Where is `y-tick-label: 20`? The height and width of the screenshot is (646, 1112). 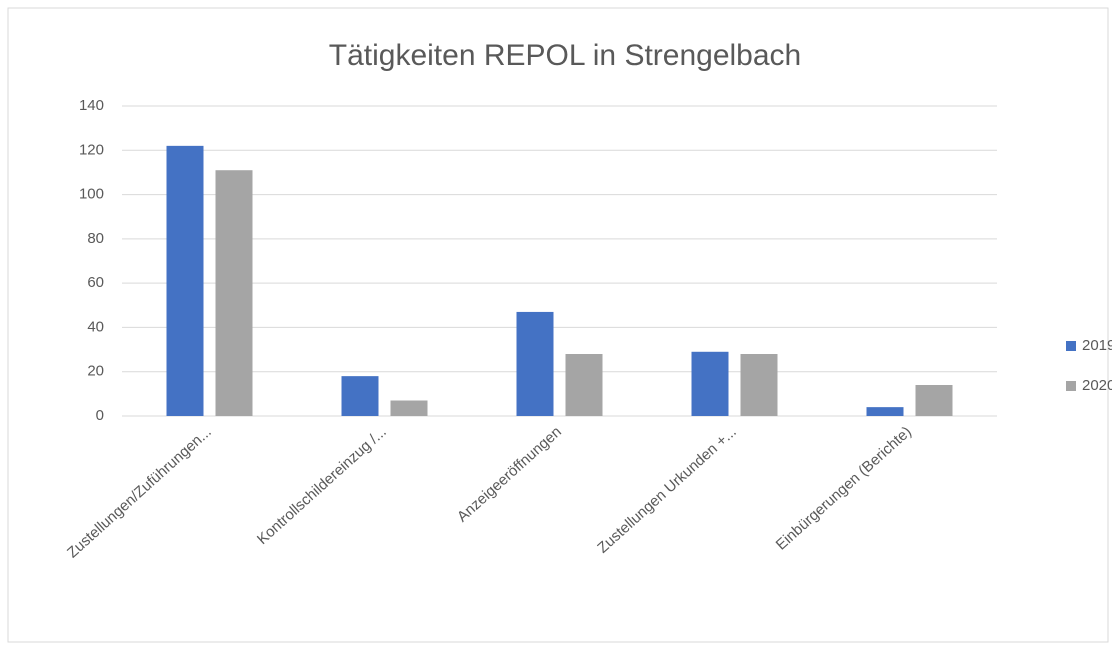 y-tick-label: 20 is located at coordinates (95, 371).